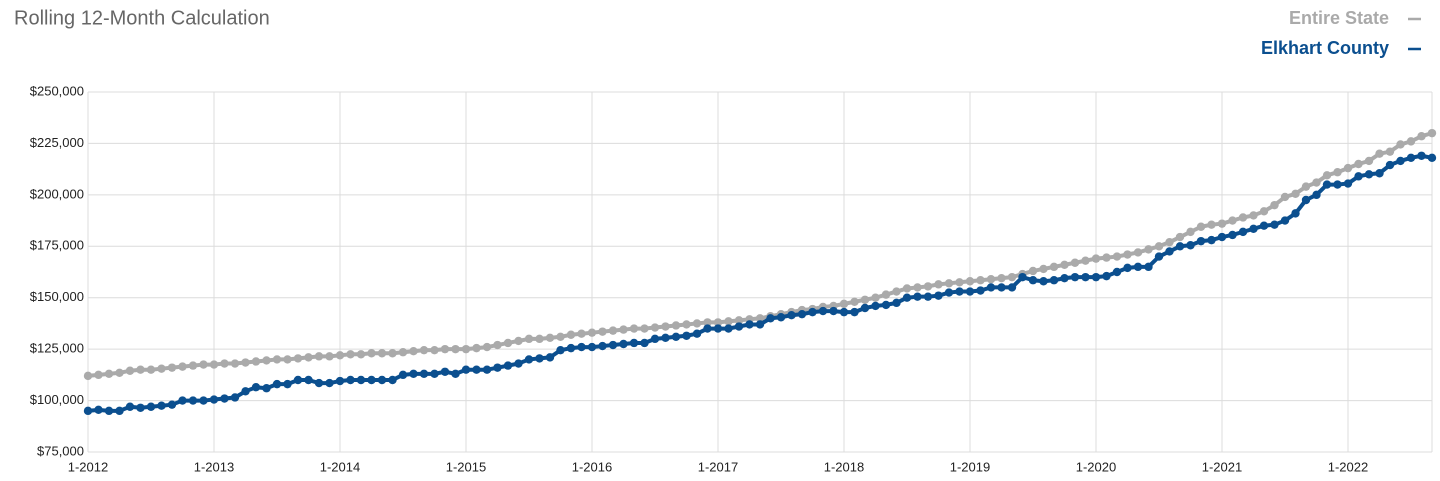  I want to click on legend-label: Elkhart County, so click(1325, 48).